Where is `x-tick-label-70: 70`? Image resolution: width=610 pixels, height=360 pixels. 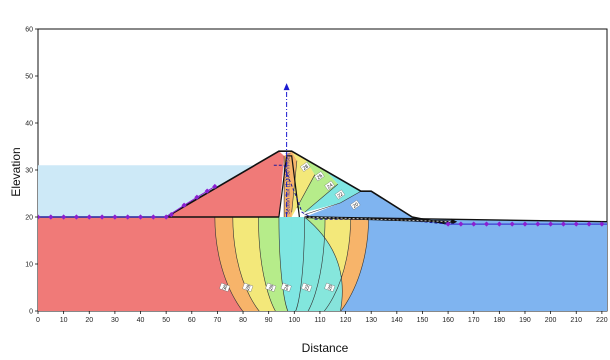 x-tick-label-70: 70 is located at coordinates (218, 320).